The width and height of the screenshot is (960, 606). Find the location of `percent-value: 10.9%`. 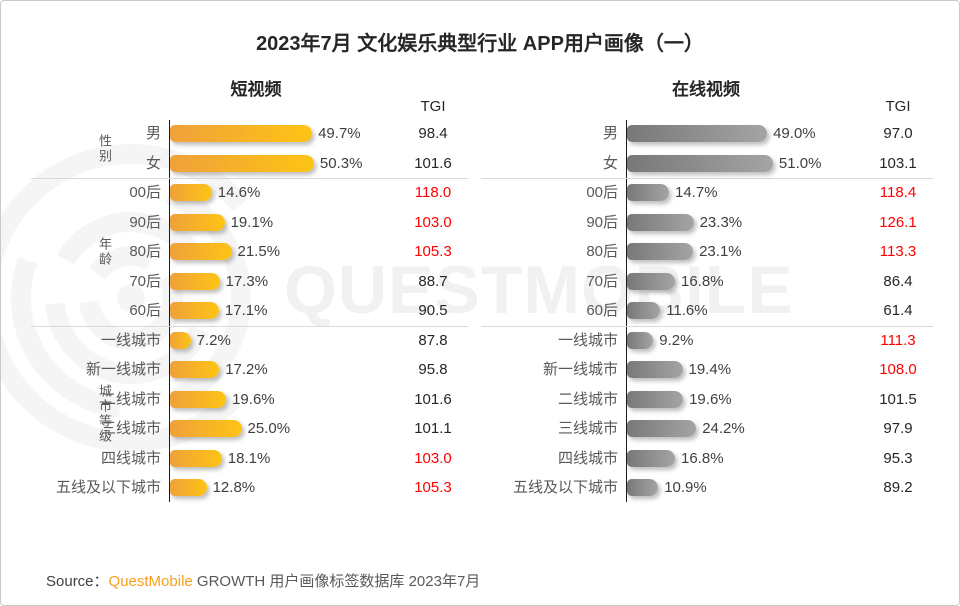

percent-value: 10.9% is located at coordinates (685, 487).